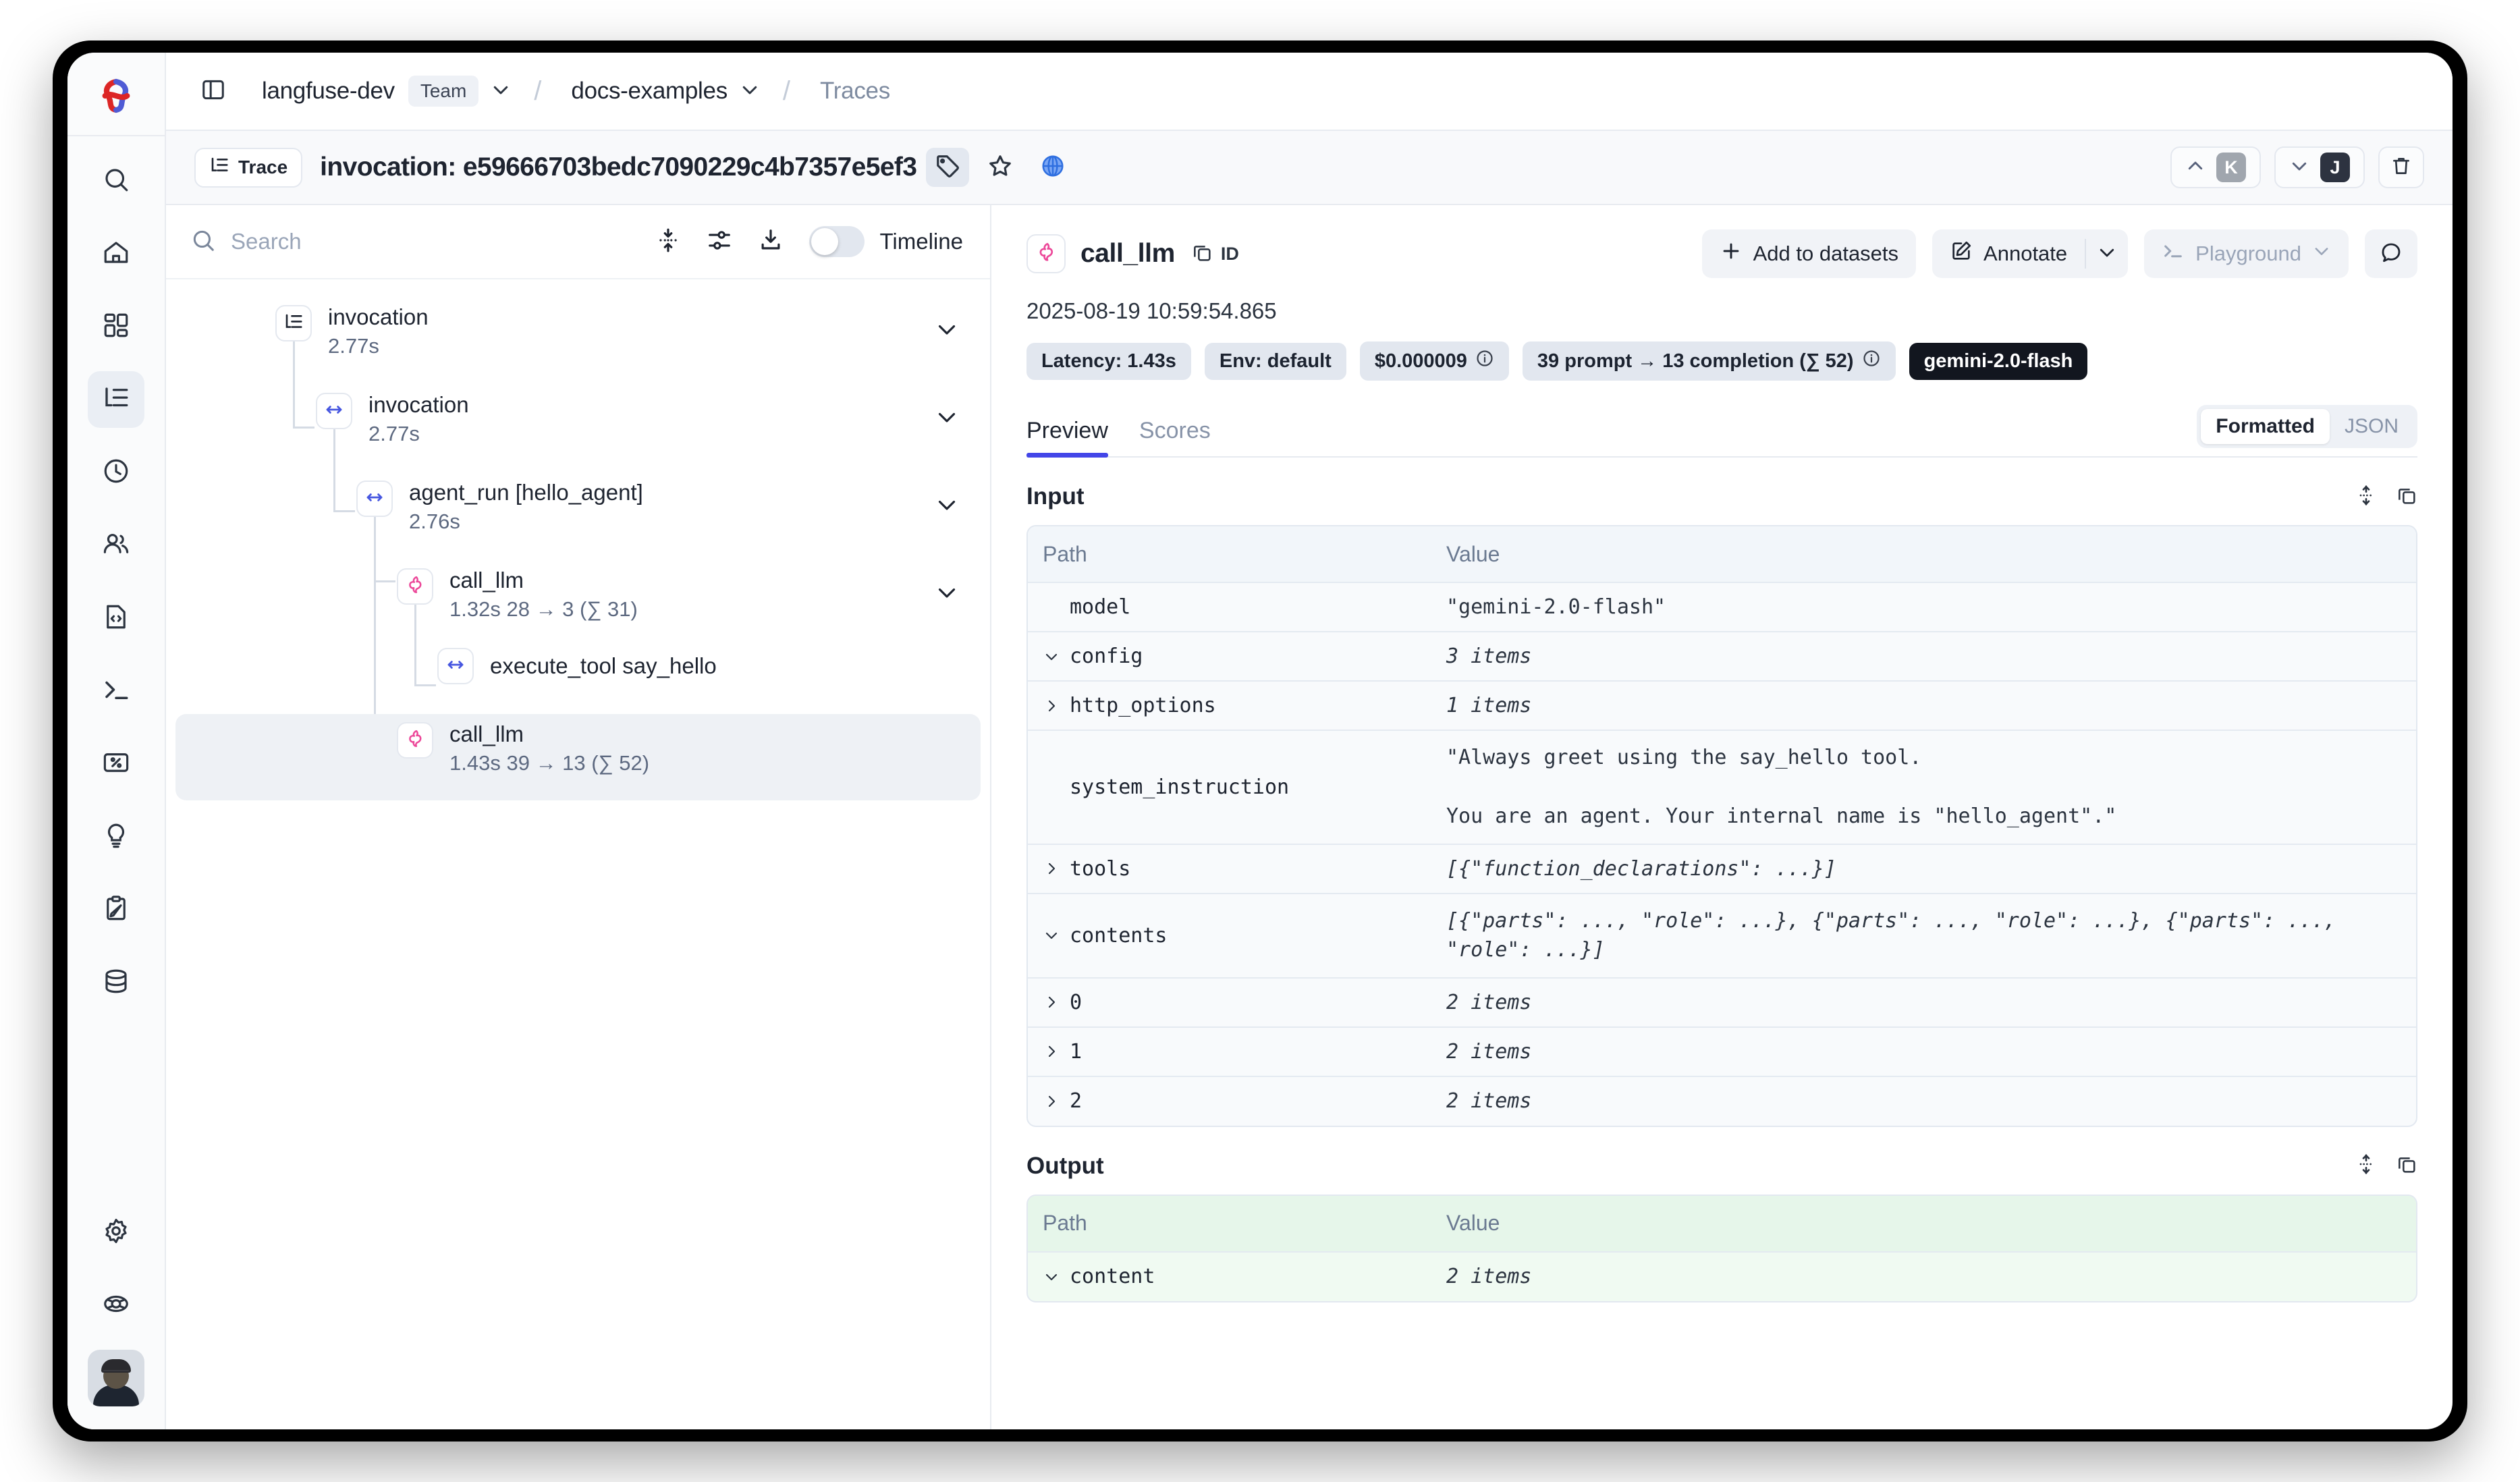 The width and height of the screenshot is (2520, 1482). Describe the element at coordinates (2265, 426) in the screenshot. I see `format-option-formatted: Formatted` at that location.